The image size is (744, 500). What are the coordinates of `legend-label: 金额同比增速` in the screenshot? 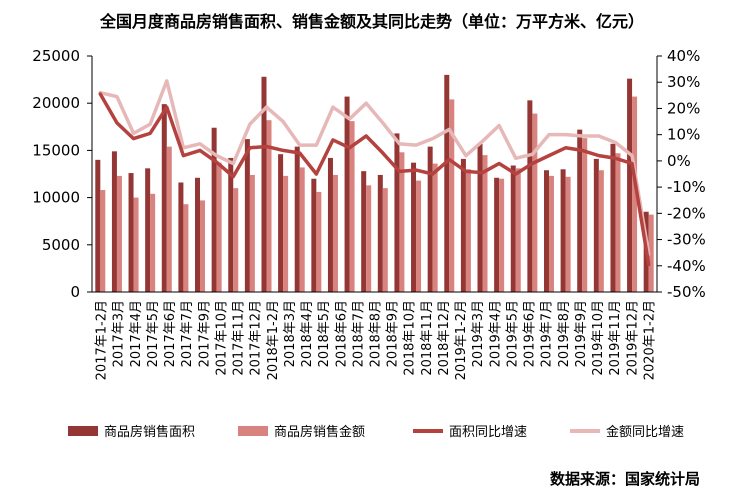 It's located at (645, 432).